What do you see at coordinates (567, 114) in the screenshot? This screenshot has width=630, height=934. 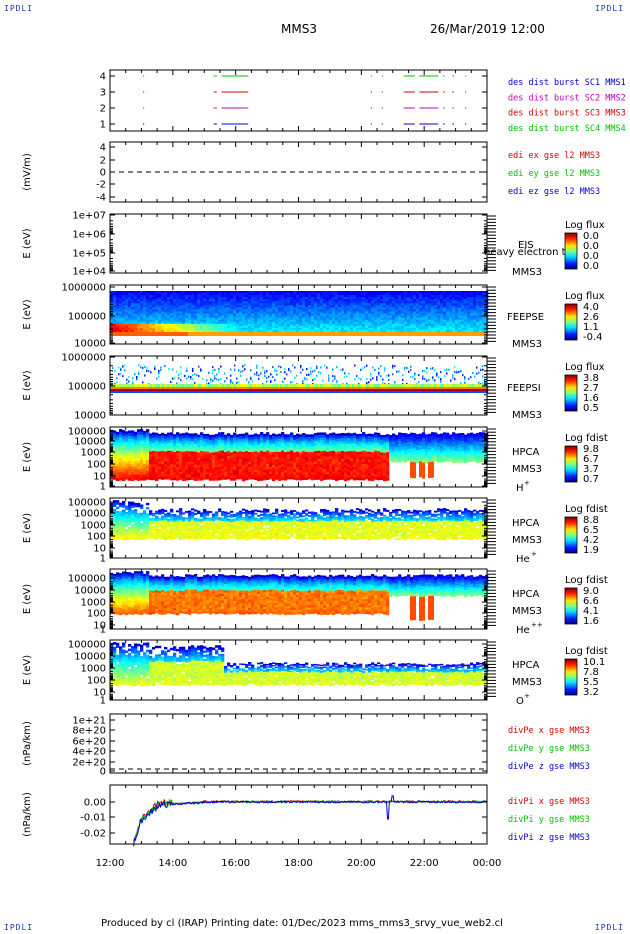 I see `legend-entry: des dist burst SC3 MMS3` at bounding box center [567, 114].